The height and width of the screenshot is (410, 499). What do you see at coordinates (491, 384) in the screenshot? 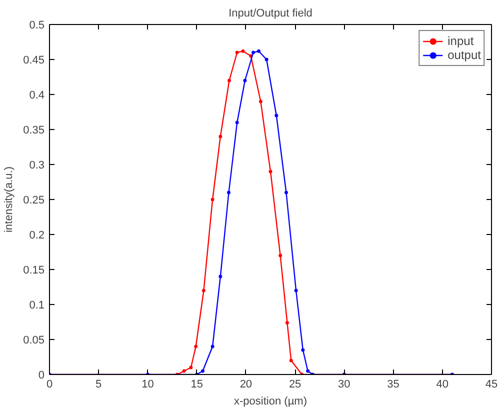
I see `x-tick-label: 45` at bounding box center [491, 384].